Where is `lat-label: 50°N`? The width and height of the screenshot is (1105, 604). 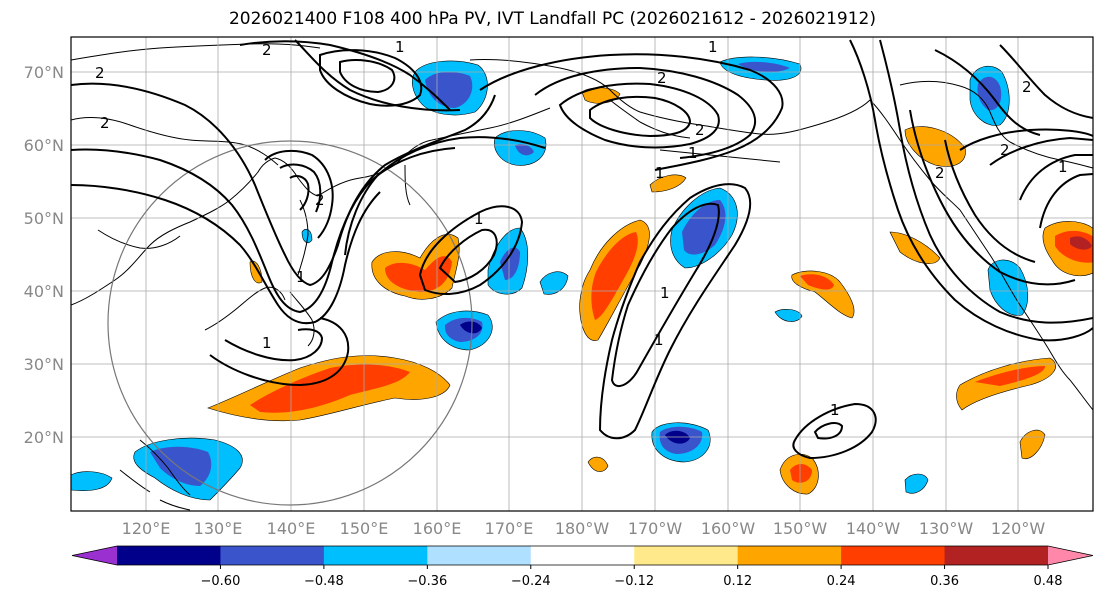 lat-label: 50°N is located at coordinates (44, 218).